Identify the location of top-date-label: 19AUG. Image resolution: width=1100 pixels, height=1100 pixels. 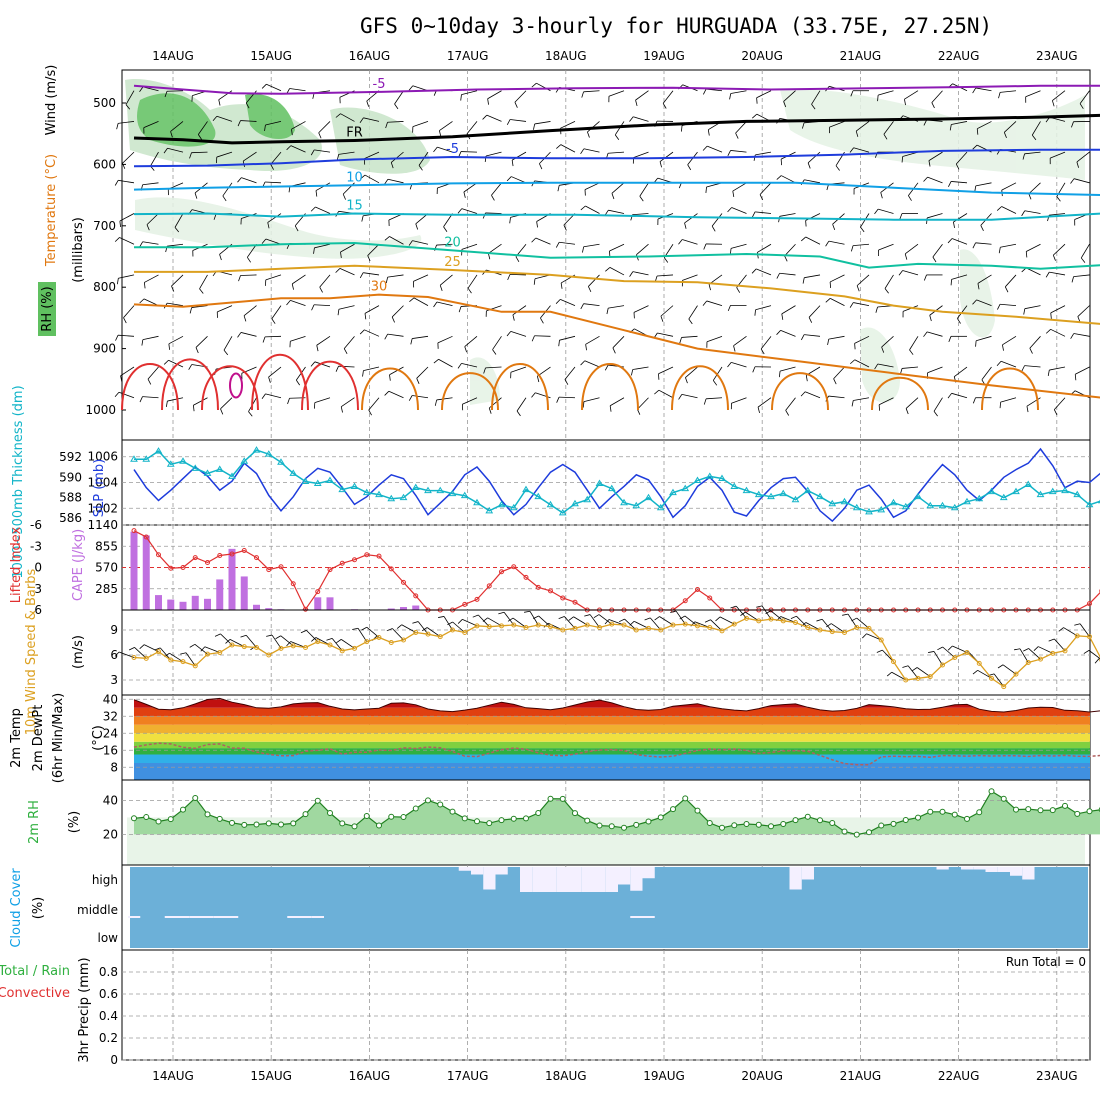
(664, 56).